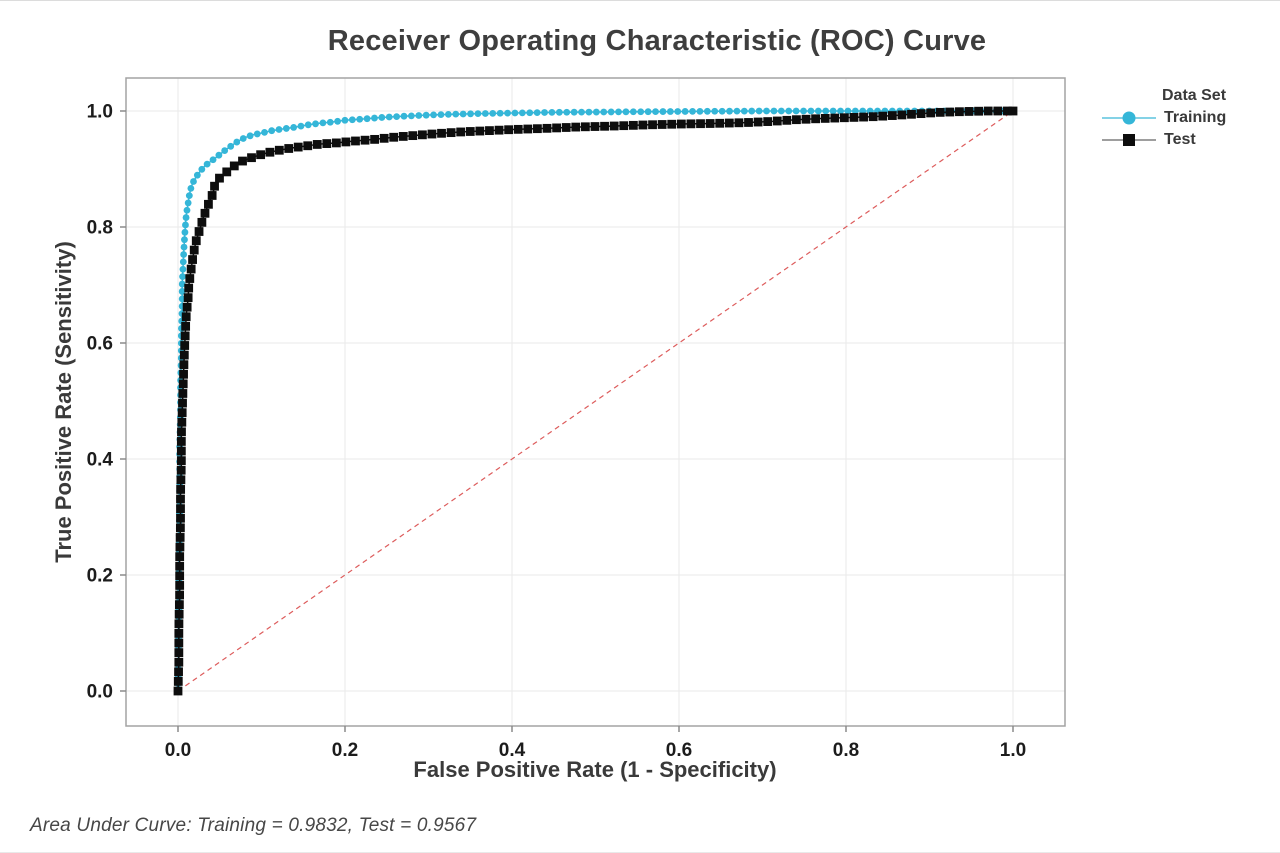 This screenshot has height=853, width=1280. Describe the element at coordinates (1129, 118) in the screenshot. I see `training-series-marker-icon` at that location.